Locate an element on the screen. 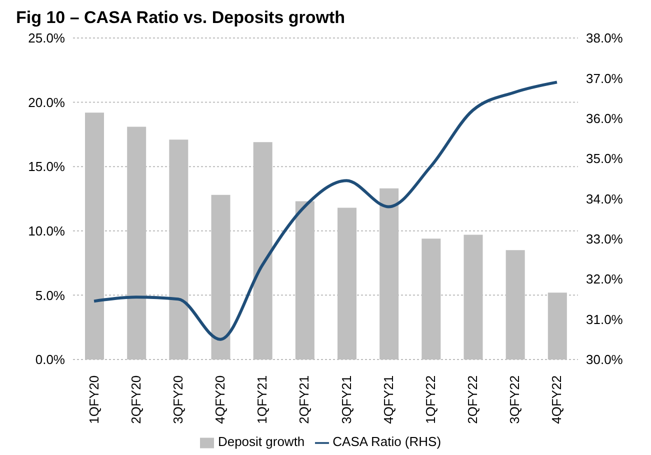 The image size is (651, 455). x-tick-label: 4QFY22 is located at coordinates (556, 399).